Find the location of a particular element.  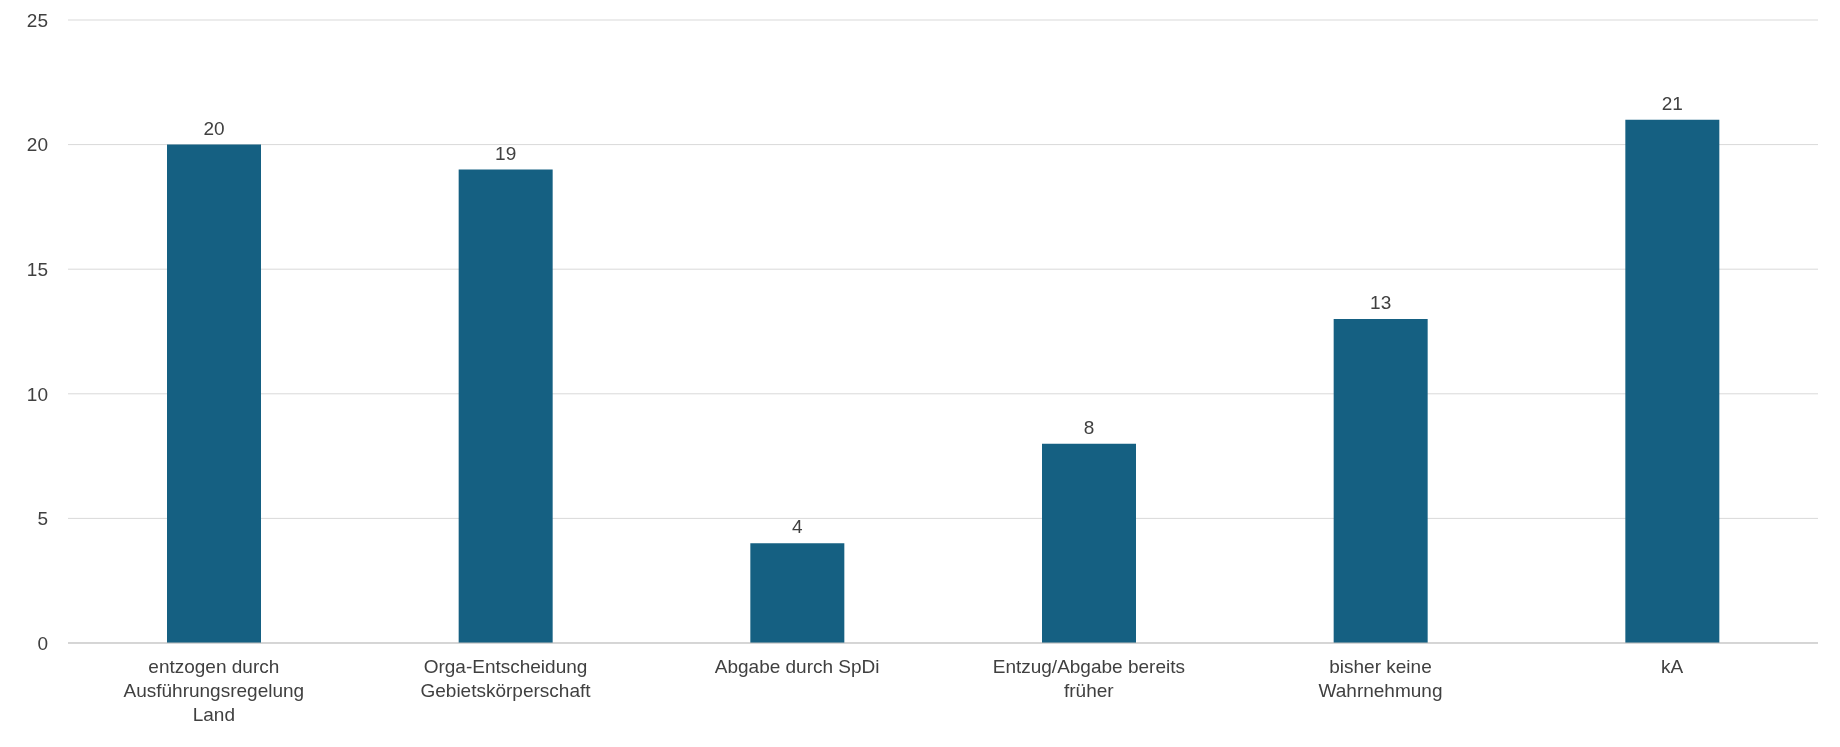

y-tick-label: 5 is located at coordinates (42, 519).